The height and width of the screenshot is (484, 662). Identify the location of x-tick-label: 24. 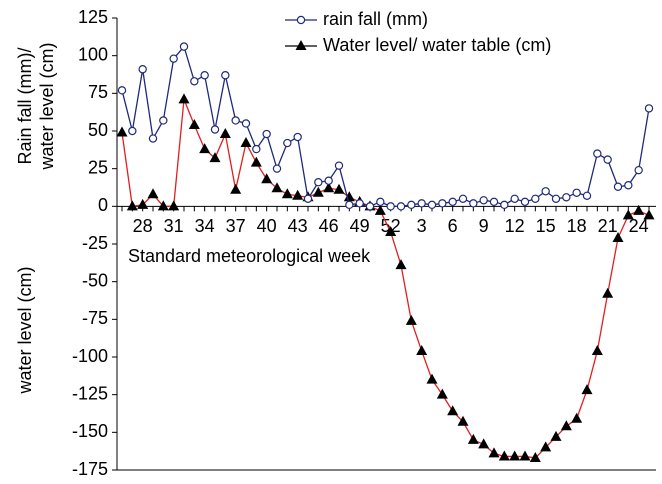
(639, 226).